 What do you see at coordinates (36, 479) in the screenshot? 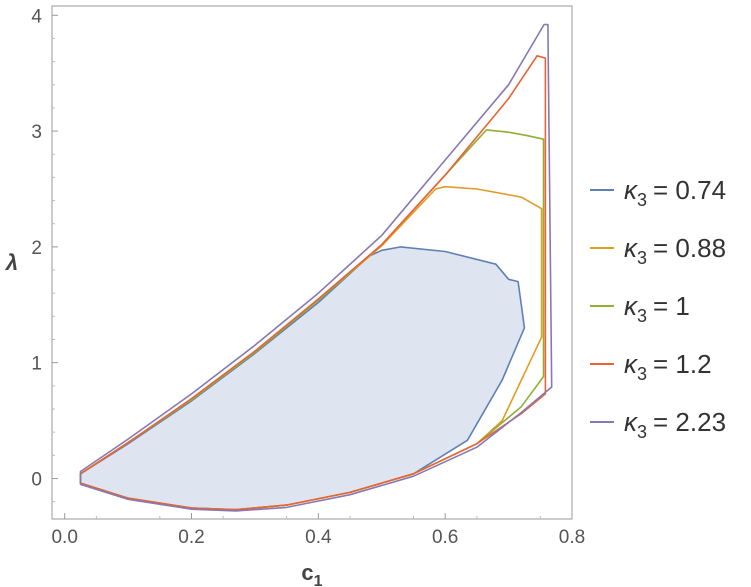
I see `y-tick-label: 0` at bounding box center [36, 479].